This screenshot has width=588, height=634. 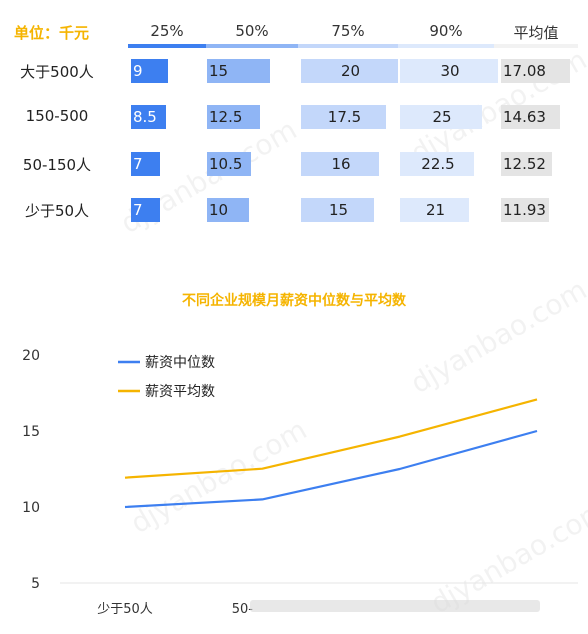 What do you see at coordinates (395, 606) in the screenshot?
I see `x-axis-labels-blur` at bounding box center [395, 606].